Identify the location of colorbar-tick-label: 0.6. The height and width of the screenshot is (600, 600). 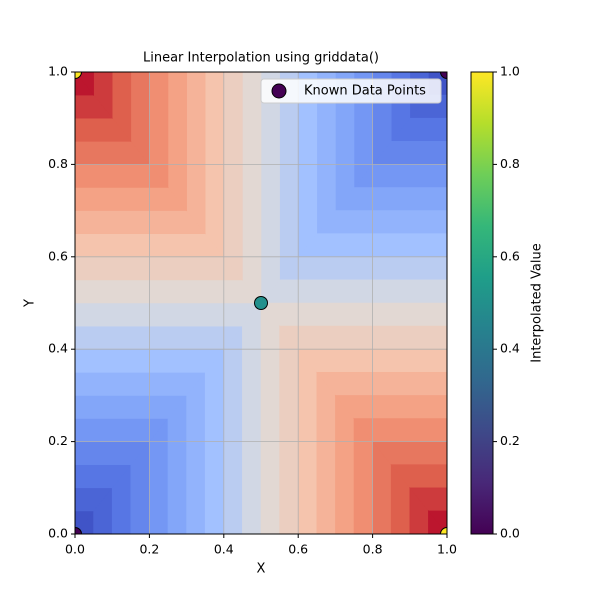
(510, 255).